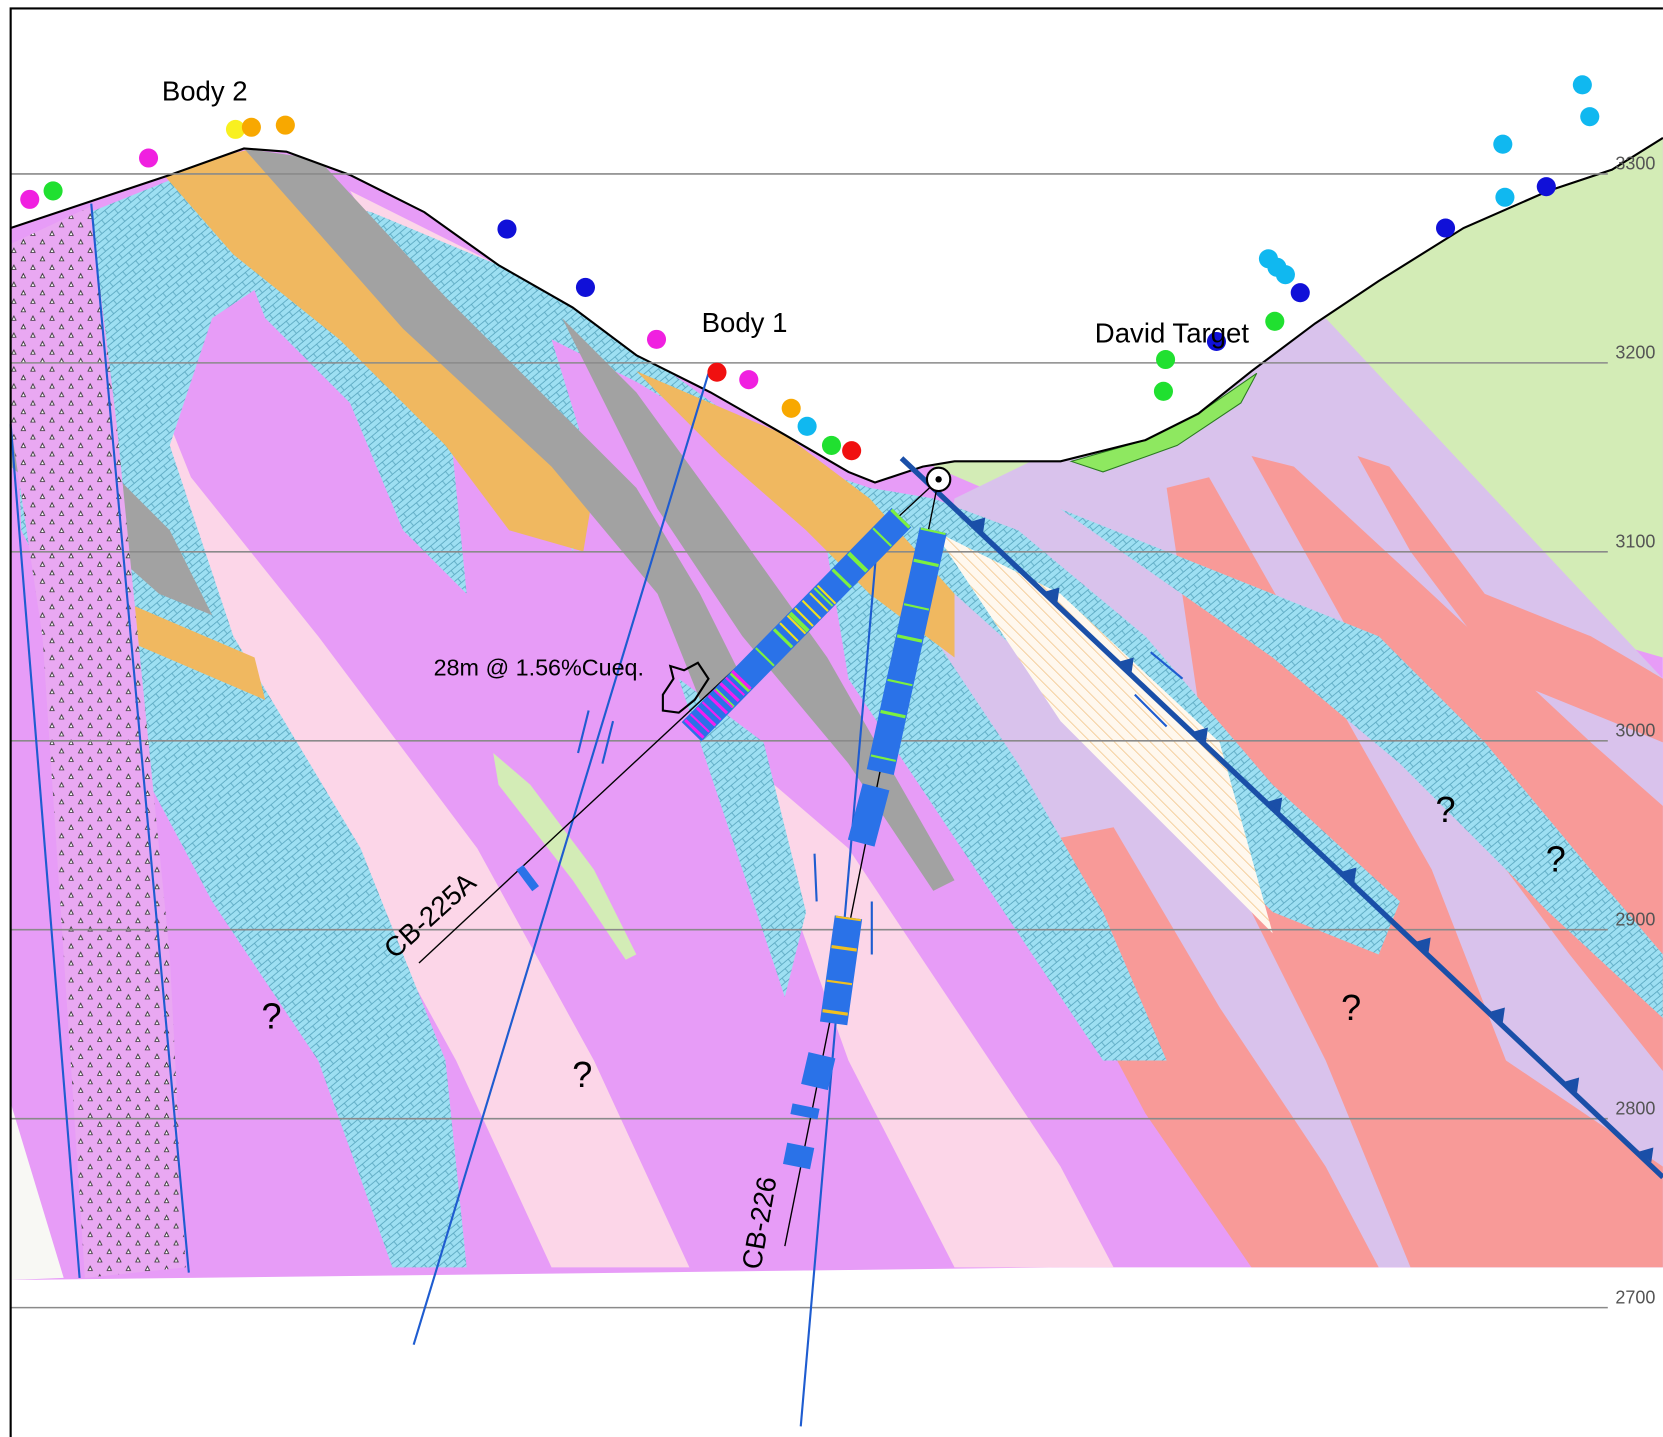 This screenshot has height=1437, width=1663. I want to click on elevation-label: 3100, so click(1635, 542).